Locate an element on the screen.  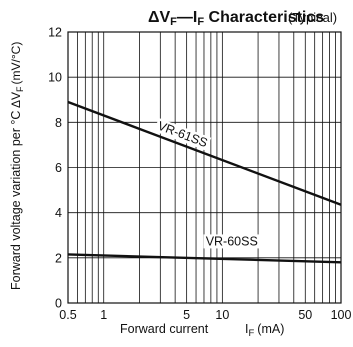
x-unit-sub: F is located at coordinates (251, 333).